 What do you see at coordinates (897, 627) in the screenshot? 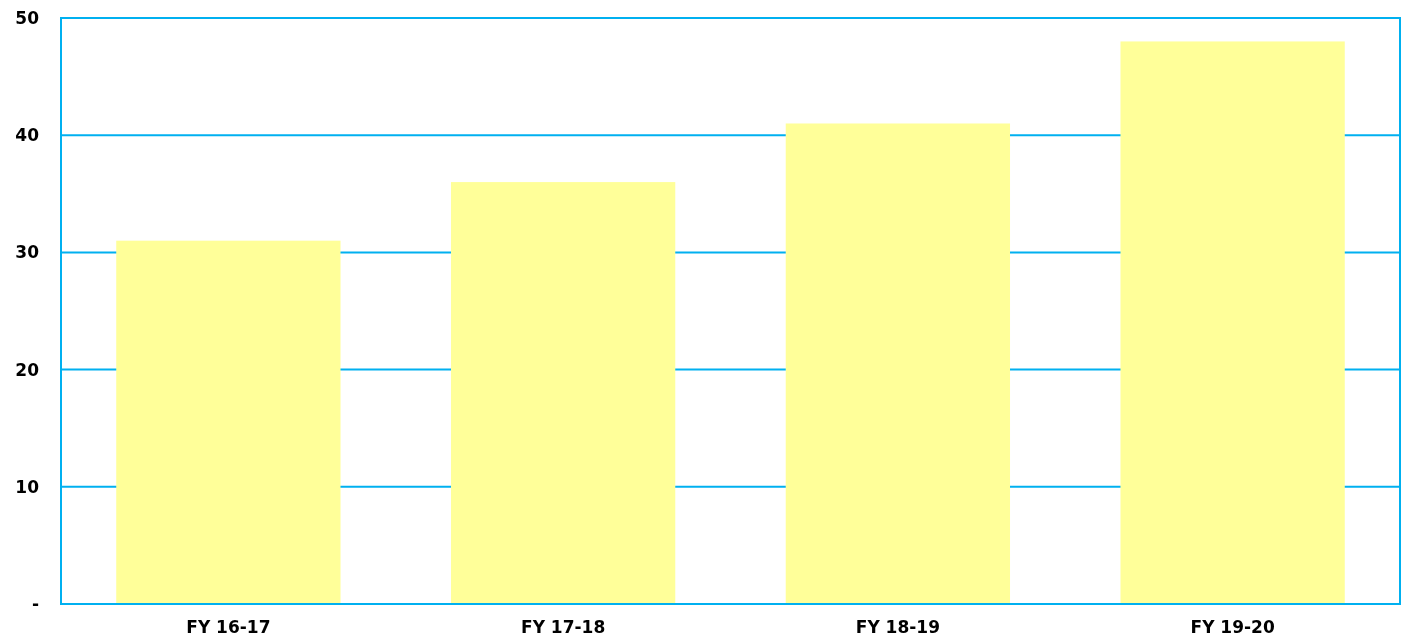
I see `x-tick-label: FY 18-19` at bounding box center [897, 627].